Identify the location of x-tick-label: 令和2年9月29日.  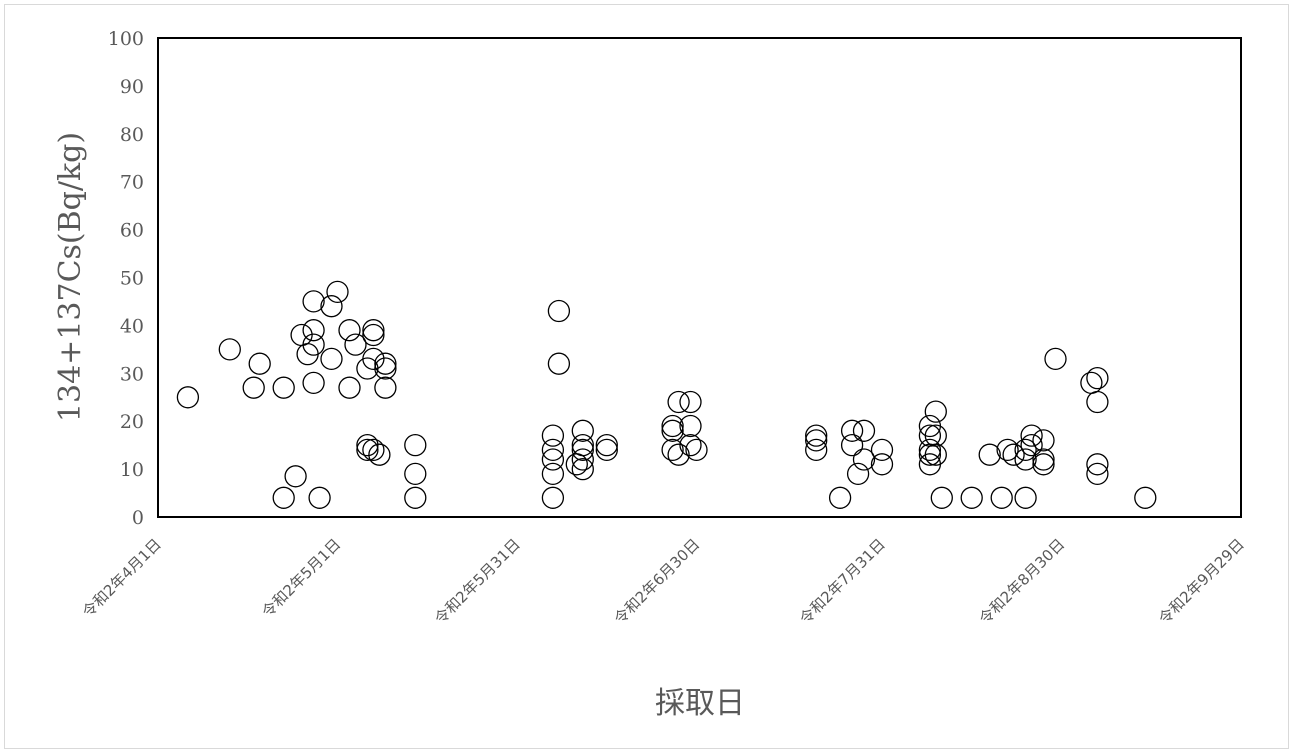
(1201, 581).